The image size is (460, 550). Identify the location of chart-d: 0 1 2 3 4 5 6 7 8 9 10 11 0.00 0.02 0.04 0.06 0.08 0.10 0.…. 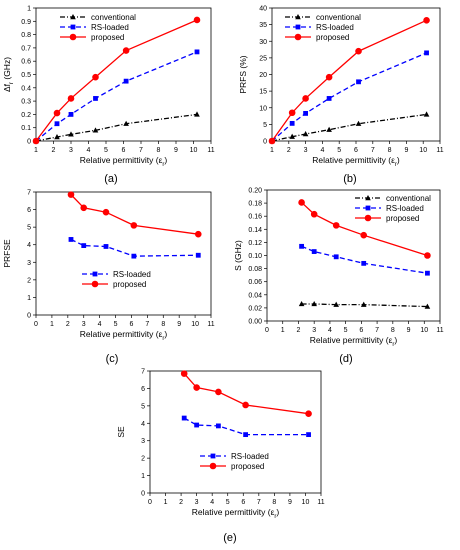
(338, 277).